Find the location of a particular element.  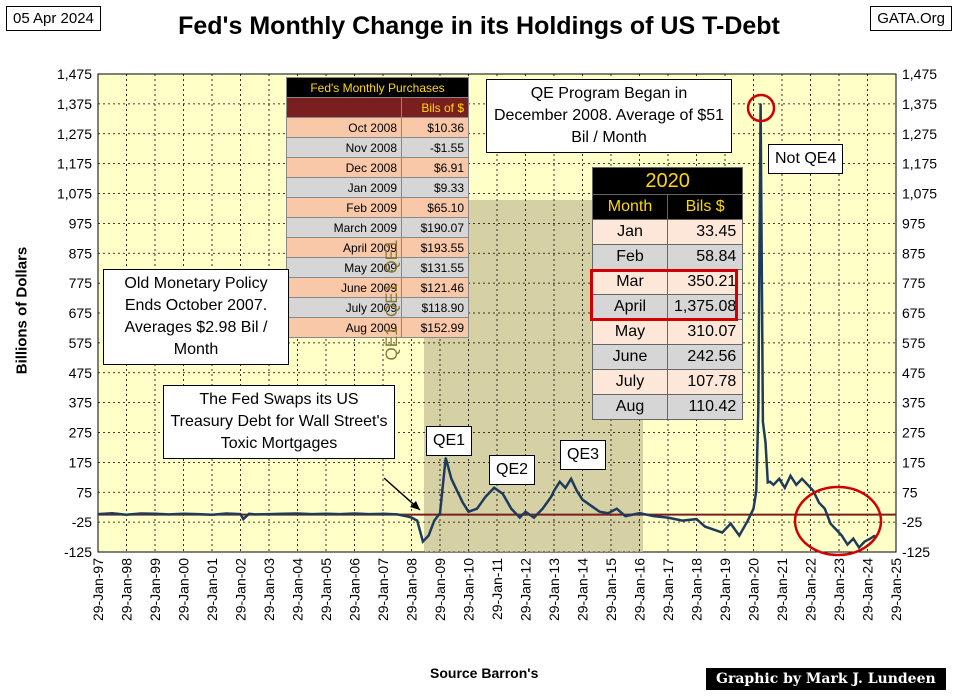

table-2020-month: Aug is located at coordinates (630, 407).